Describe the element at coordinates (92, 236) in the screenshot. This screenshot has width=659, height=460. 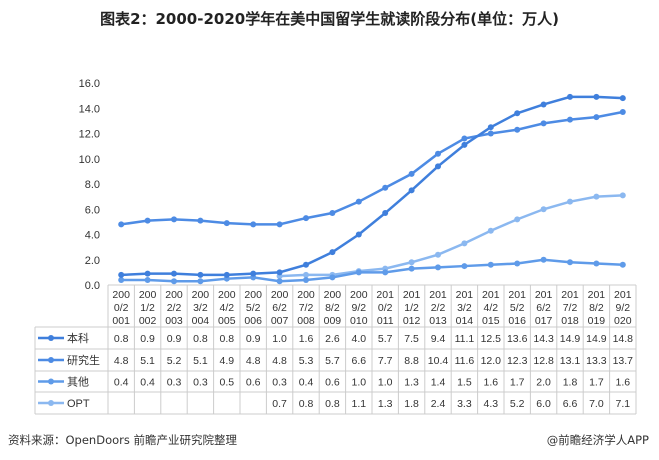
I see `y-tick-label: 4.0` at that location.